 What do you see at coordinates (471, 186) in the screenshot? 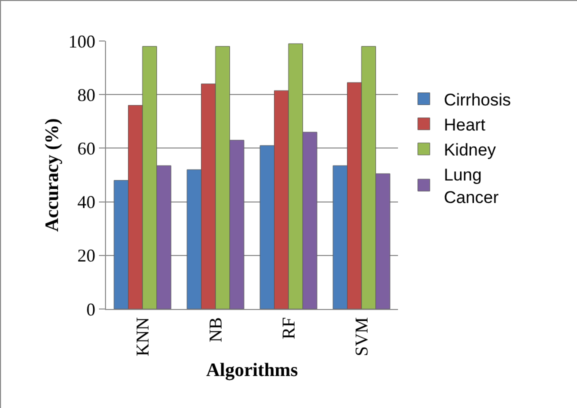
I see `legend-label: Lung Cancer` at bounding box center [471, 186].